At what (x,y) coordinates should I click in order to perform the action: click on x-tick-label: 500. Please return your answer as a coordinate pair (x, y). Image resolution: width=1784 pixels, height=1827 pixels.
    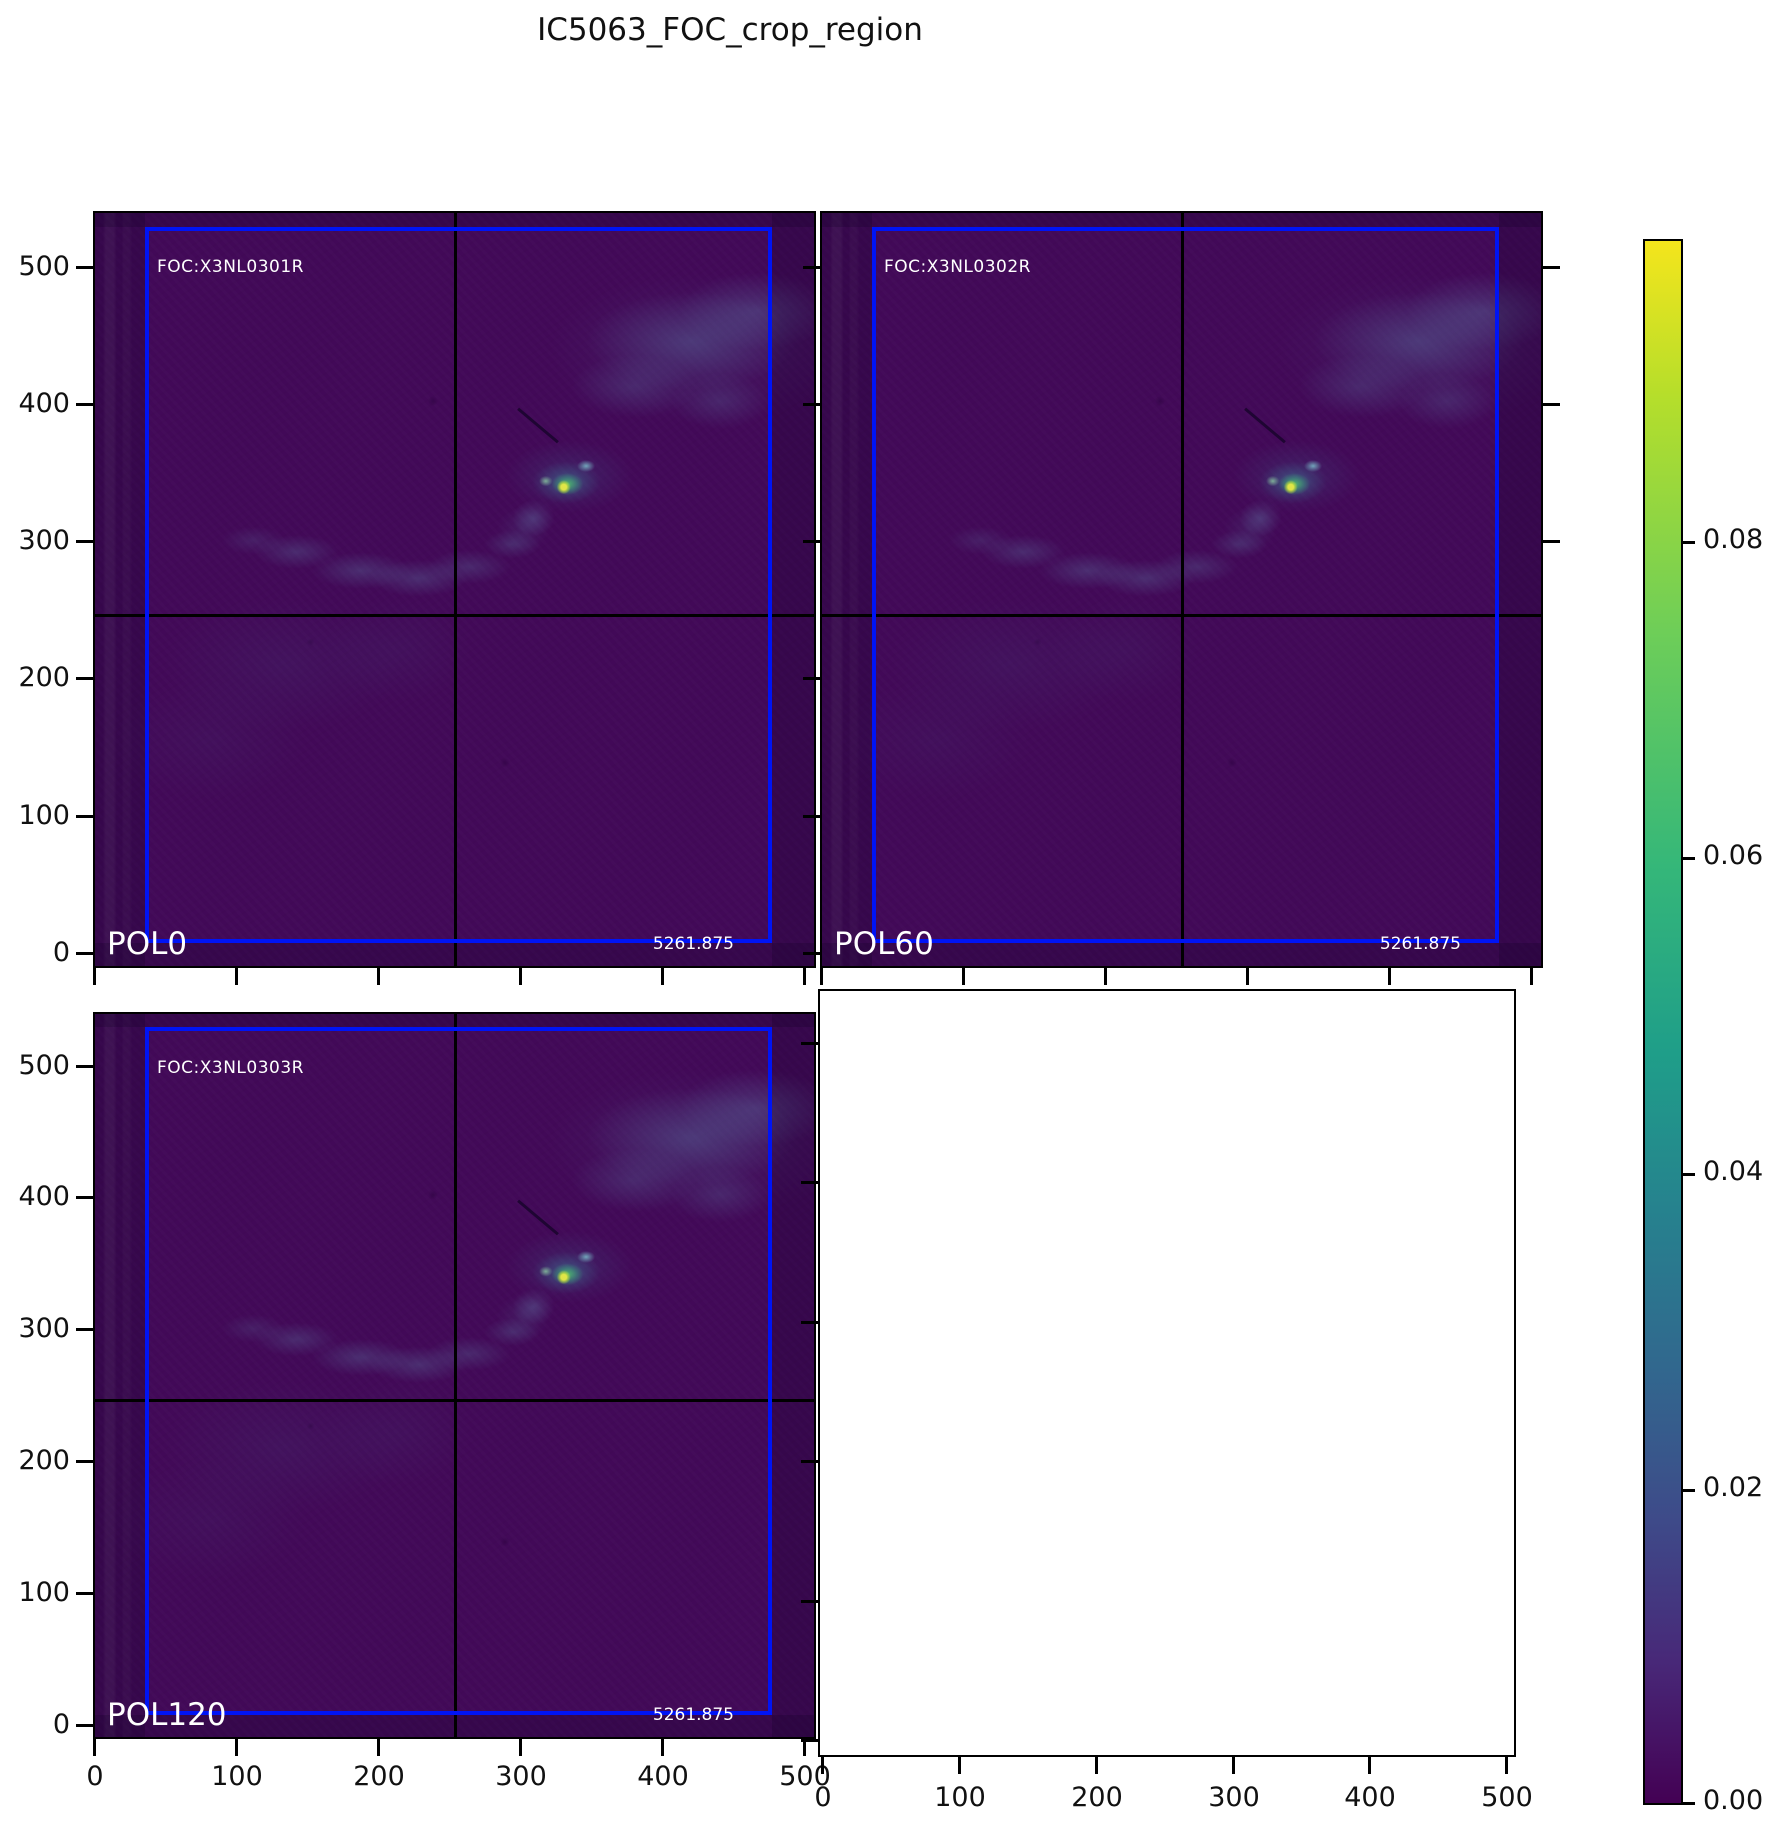
    Looking at the image, I should click on (1507, 1797).